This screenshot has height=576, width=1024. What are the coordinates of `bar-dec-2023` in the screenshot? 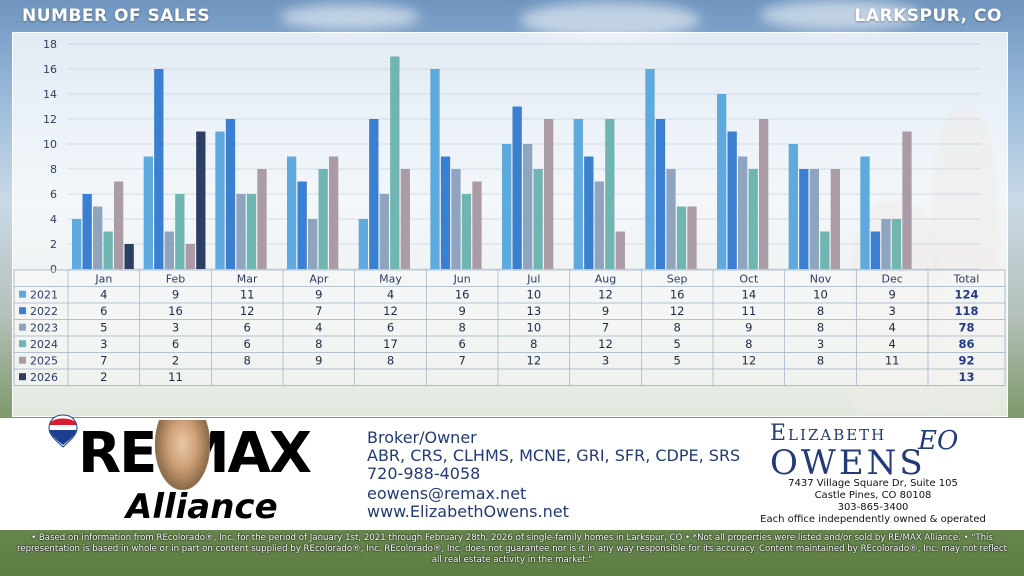 It's located at (886, 244).